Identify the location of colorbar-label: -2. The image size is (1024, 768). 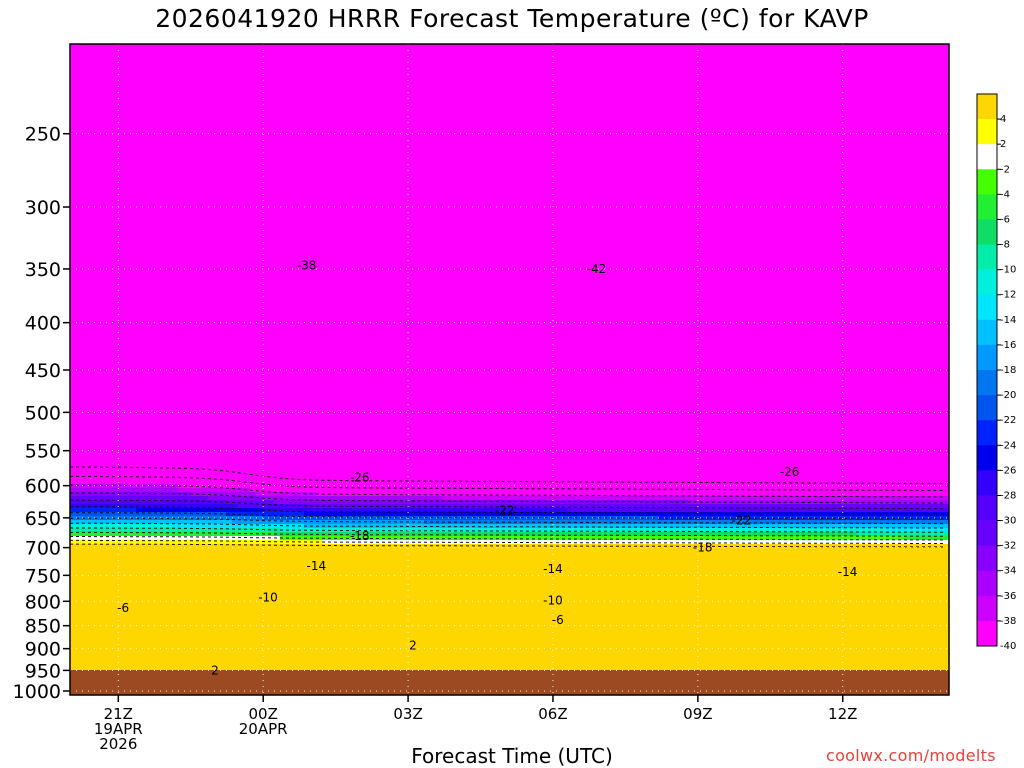
(1005, 169).